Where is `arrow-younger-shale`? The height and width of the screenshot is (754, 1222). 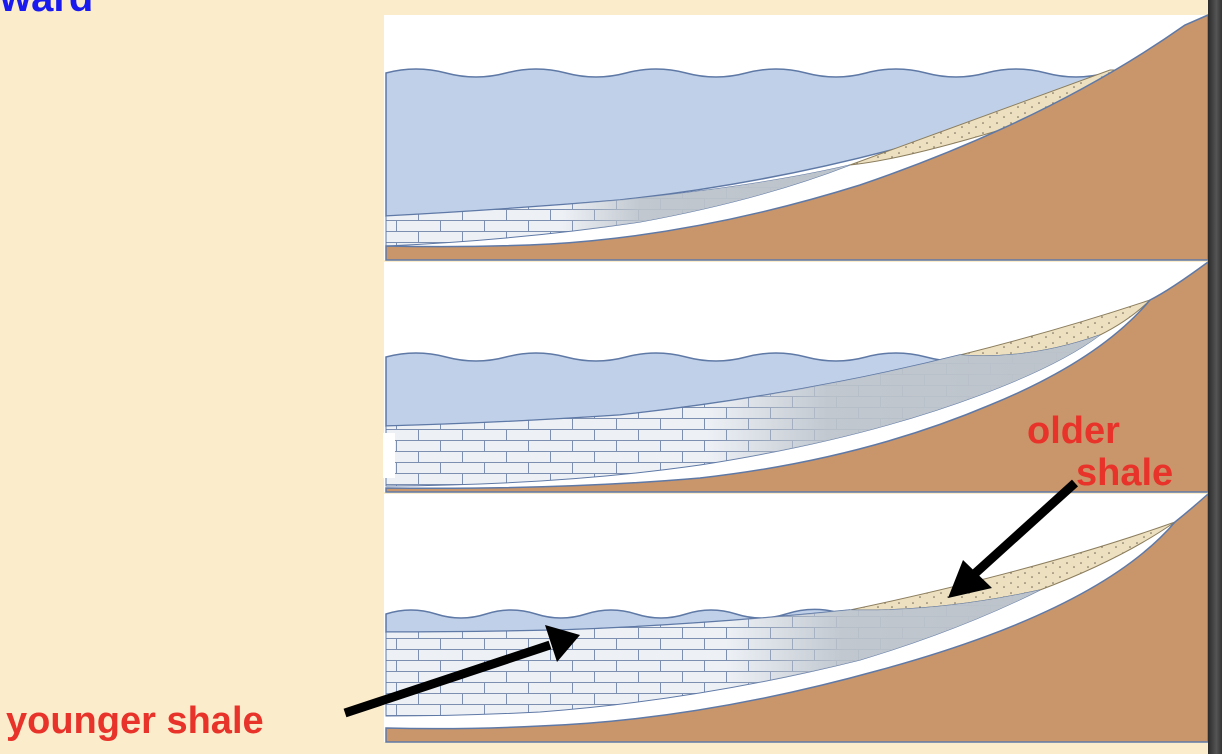 arrow-younger-shale is located at coordinates (461, 671).